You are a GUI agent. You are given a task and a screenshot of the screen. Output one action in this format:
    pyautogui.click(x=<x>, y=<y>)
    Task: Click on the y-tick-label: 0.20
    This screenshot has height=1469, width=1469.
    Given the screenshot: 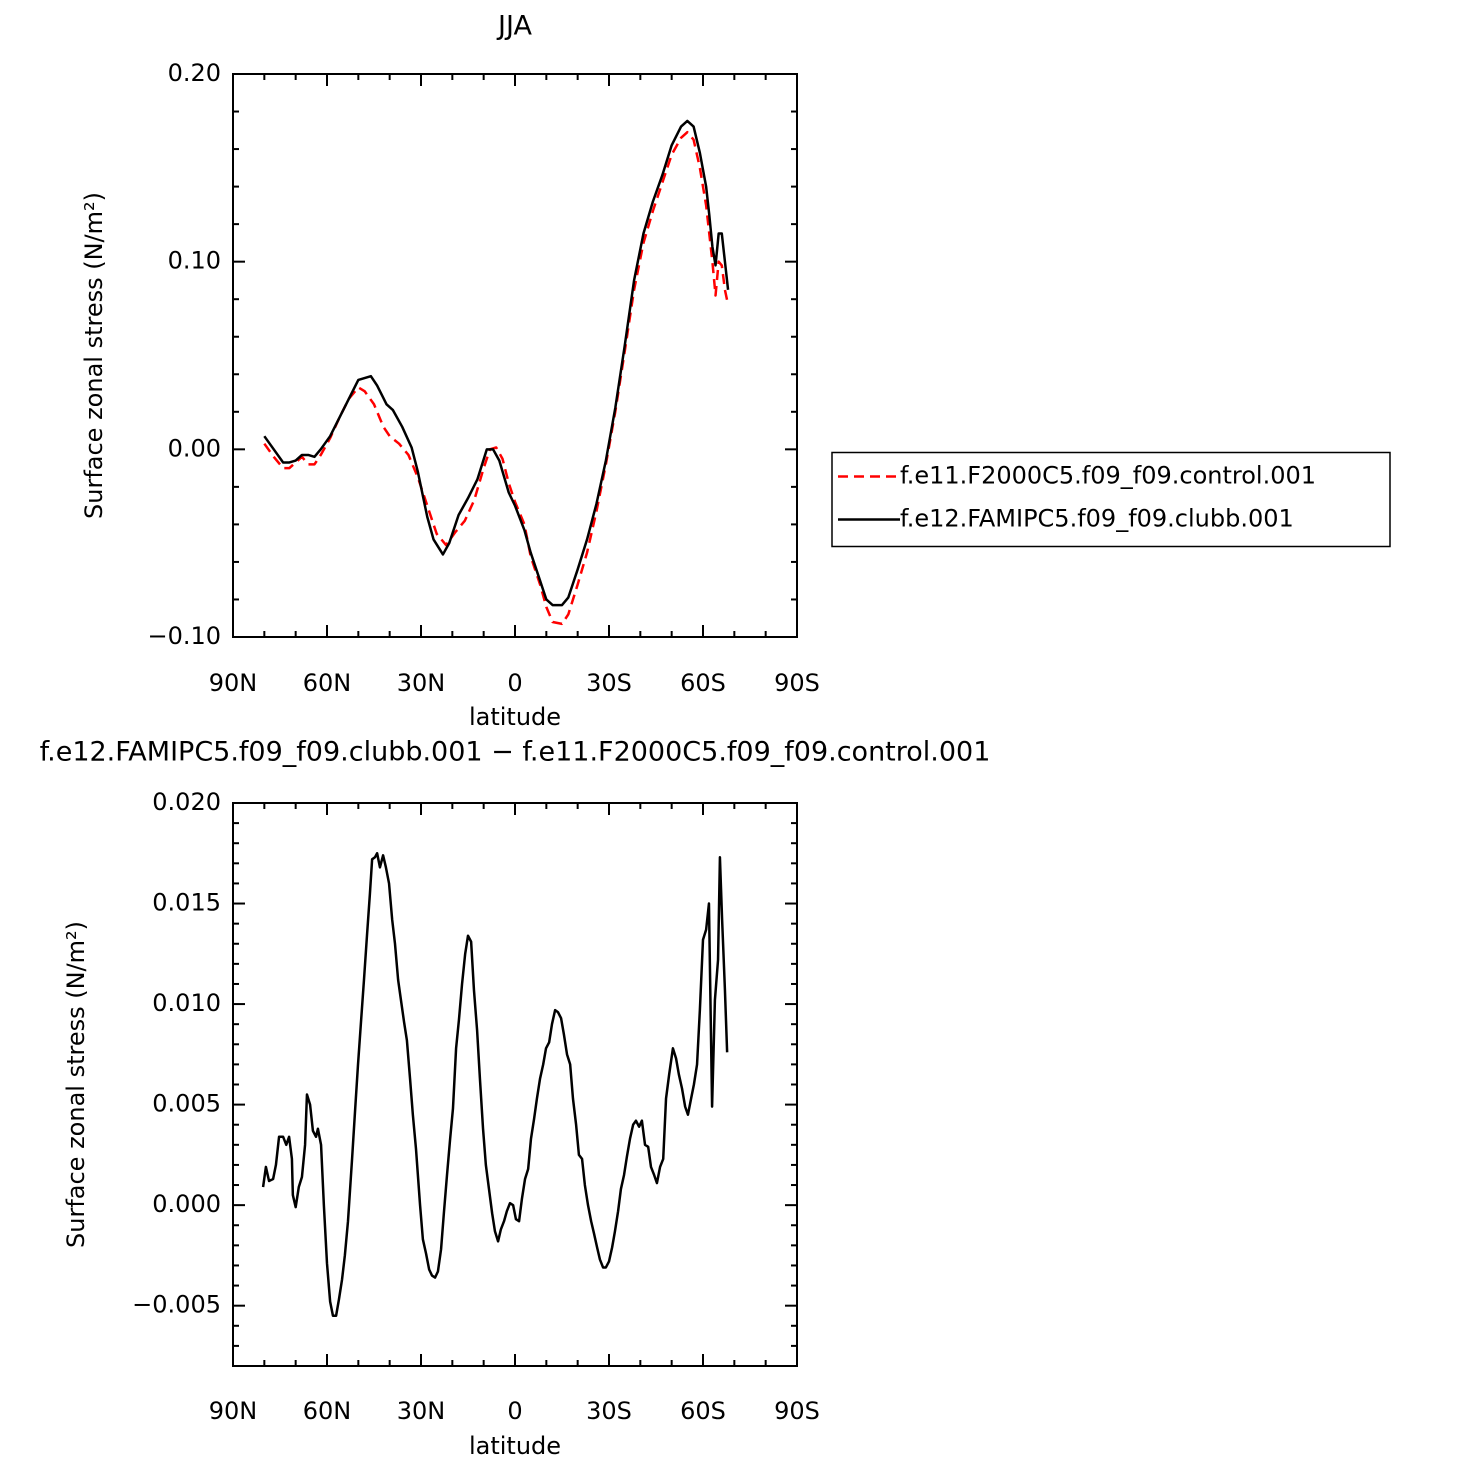 What is the action you would take?
    pyautogui.click(x=194, y=73)
    